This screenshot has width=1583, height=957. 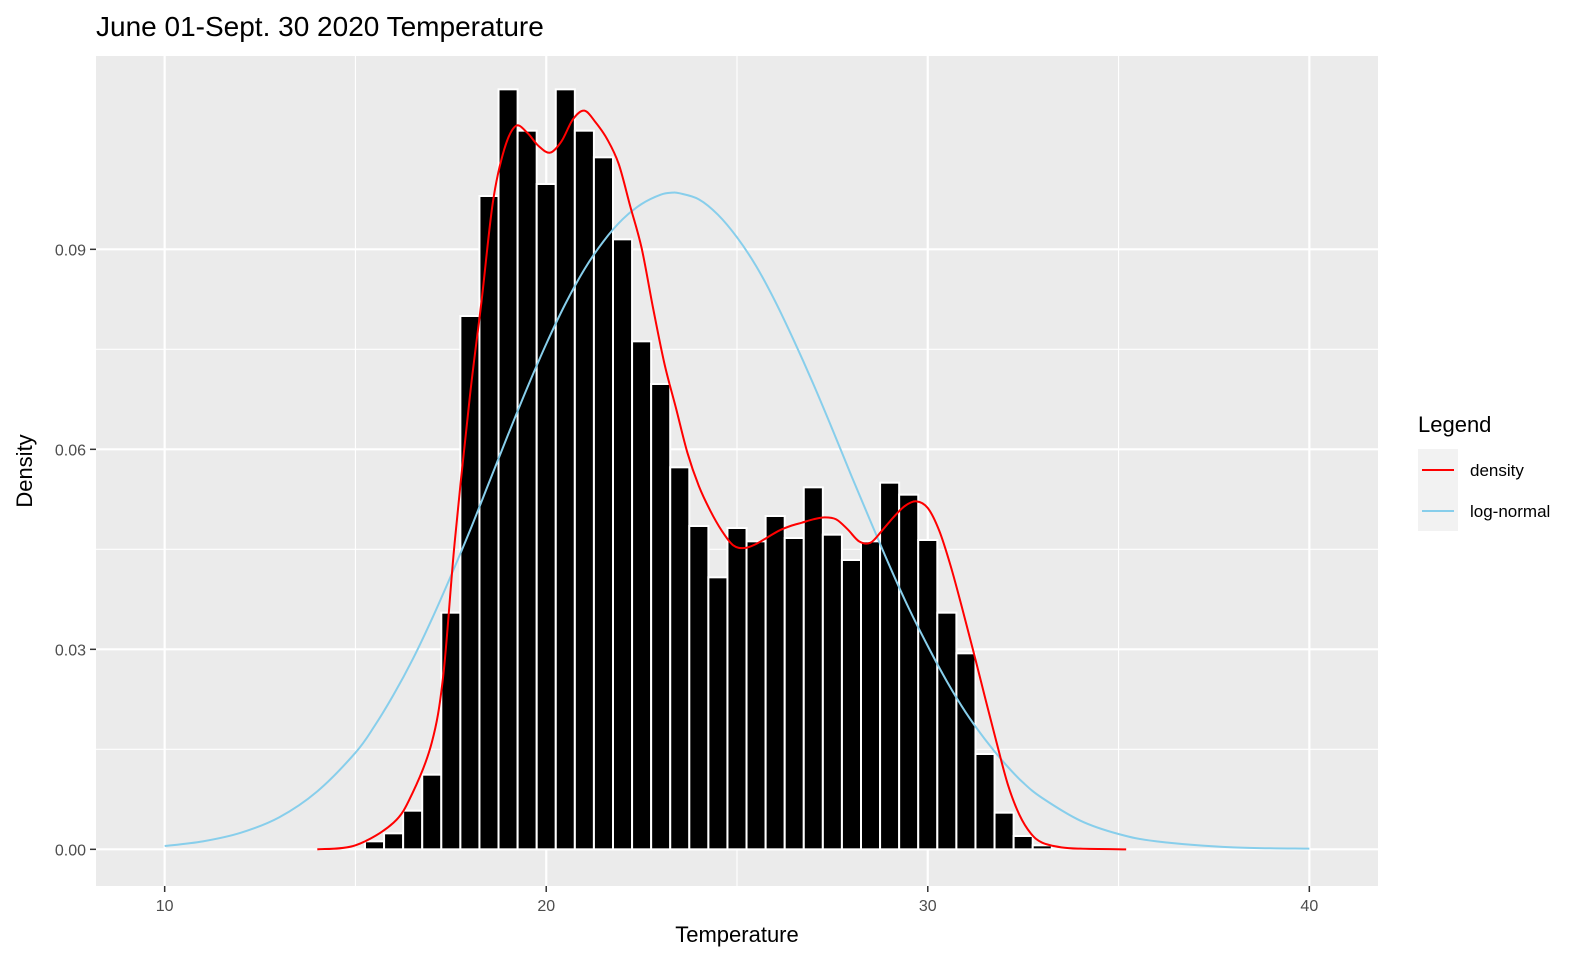 I want to click on legend-key-background, so click(x=1438, y=490).